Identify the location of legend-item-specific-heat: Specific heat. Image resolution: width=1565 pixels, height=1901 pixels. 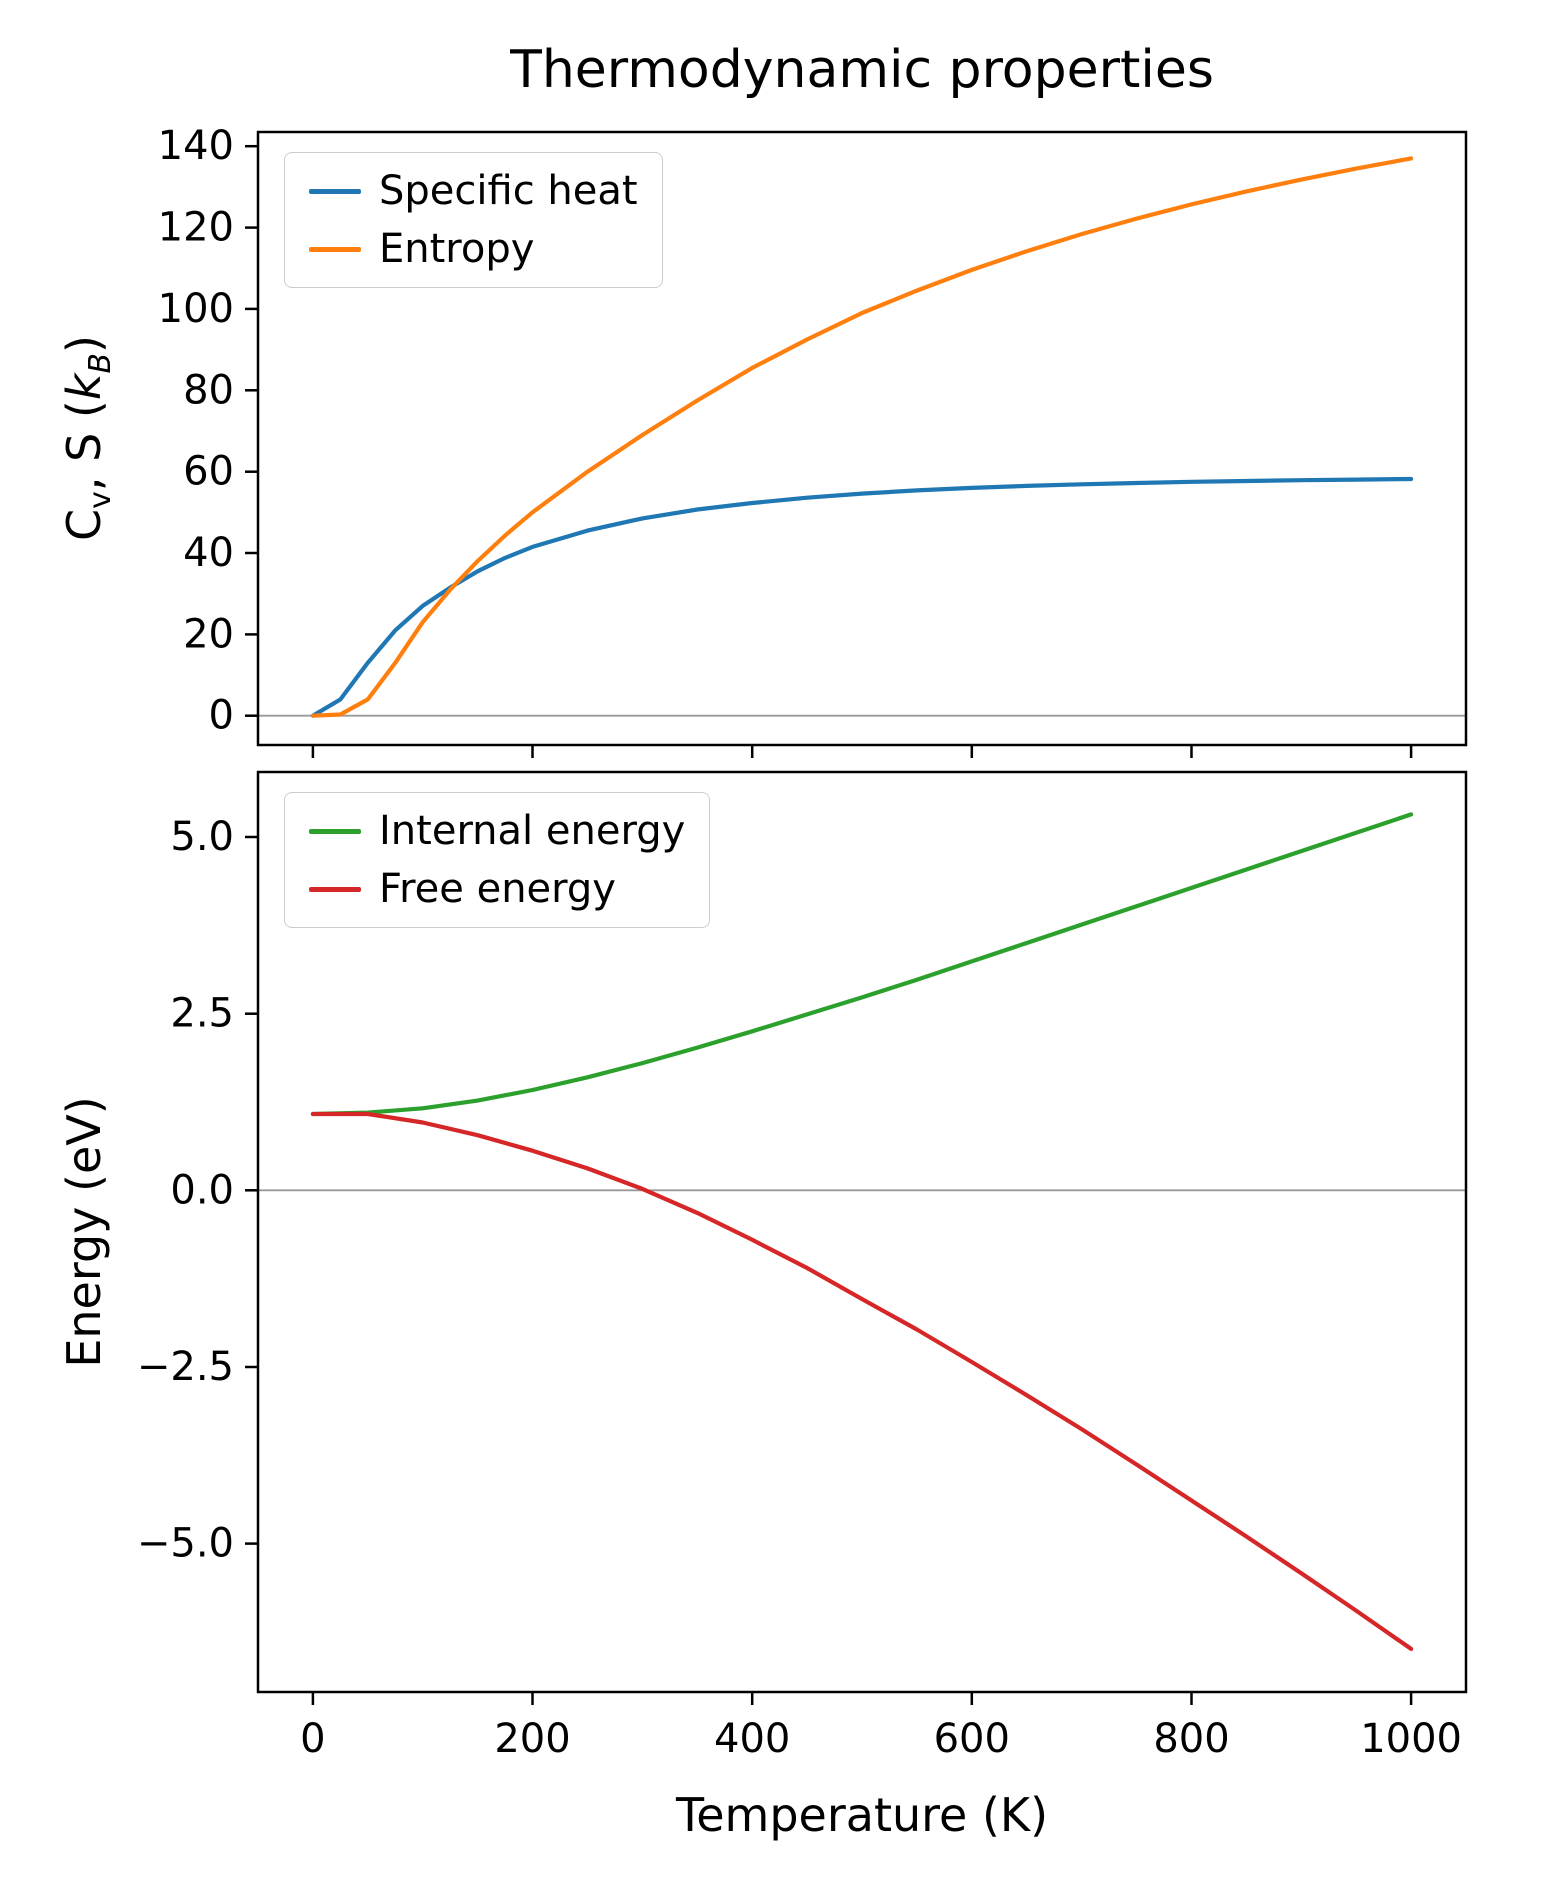
(473, 191).